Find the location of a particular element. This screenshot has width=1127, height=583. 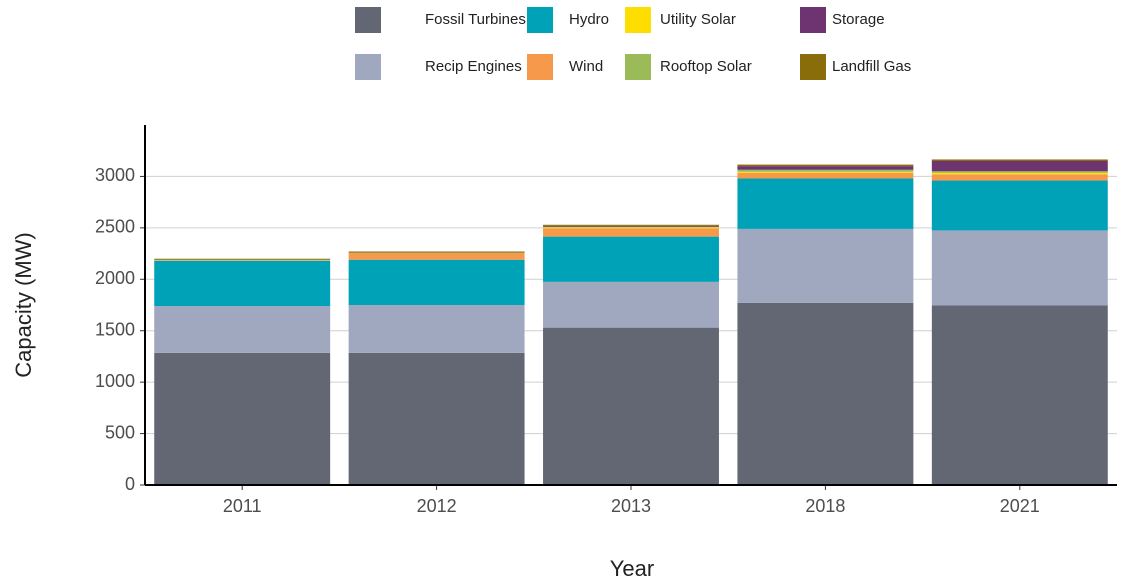

legend-label: Utility Solar is located at coordinates (698, 19).